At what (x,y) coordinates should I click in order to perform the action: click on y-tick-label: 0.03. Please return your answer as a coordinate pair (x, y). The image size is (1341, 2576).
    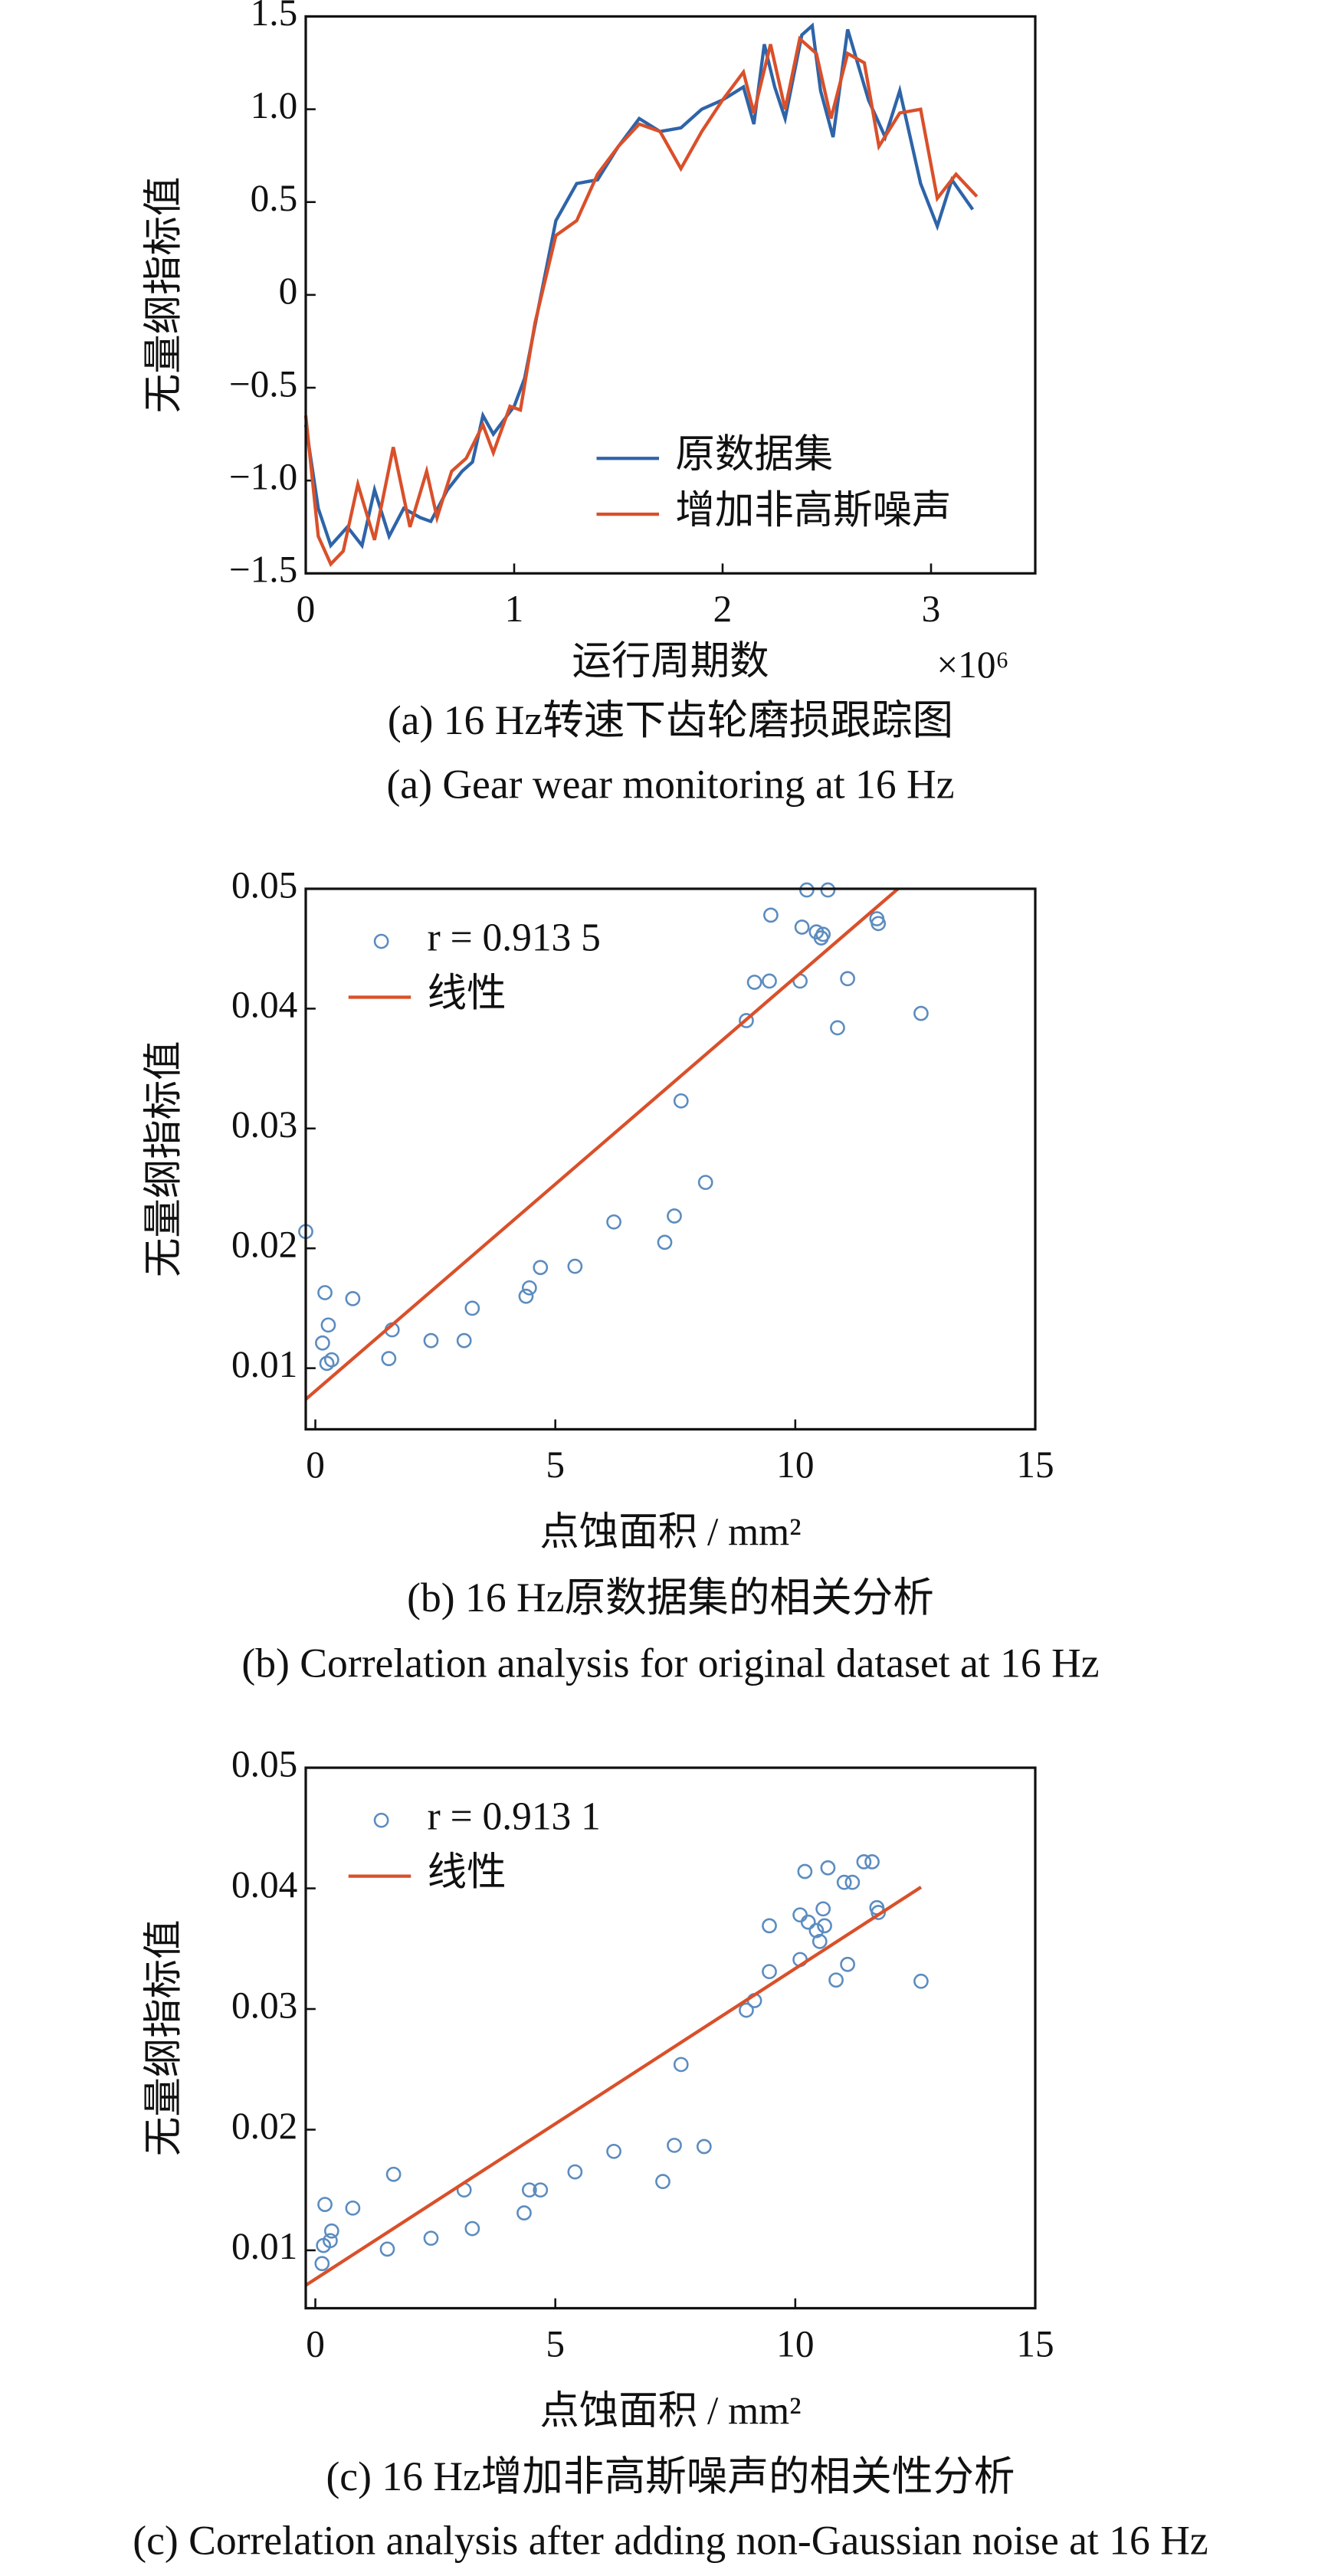
    Looking at the image, I should click on (264, 2005).